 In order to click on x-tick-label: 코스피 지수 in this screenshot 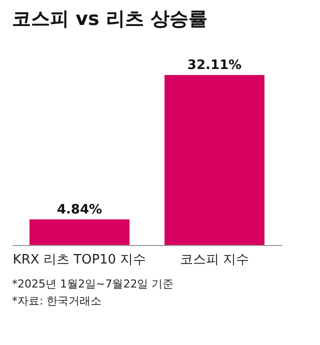, I will do `click(215, 260)`.